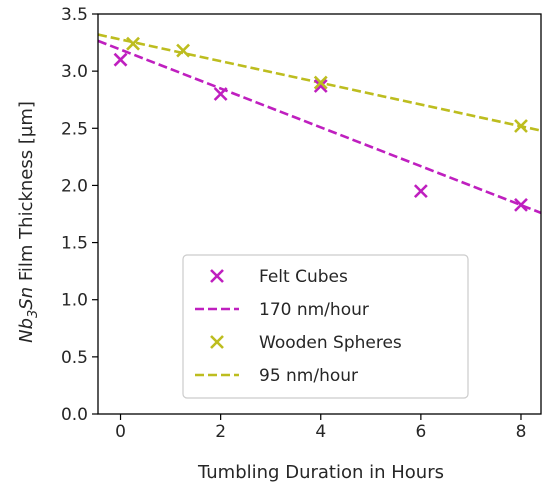  What do you see at coordinates (330, 343) in the screenshot?
I see `legend-entry-label: Wooden Spheres` at bounding box center [330, 343].